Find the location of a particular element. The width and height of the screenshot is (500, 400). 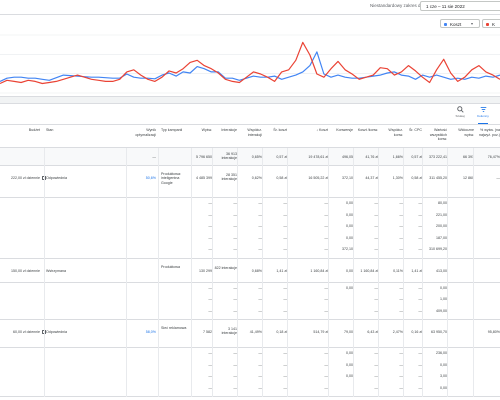

cell-conv: 79,00 is located at coordinates (348, 332).